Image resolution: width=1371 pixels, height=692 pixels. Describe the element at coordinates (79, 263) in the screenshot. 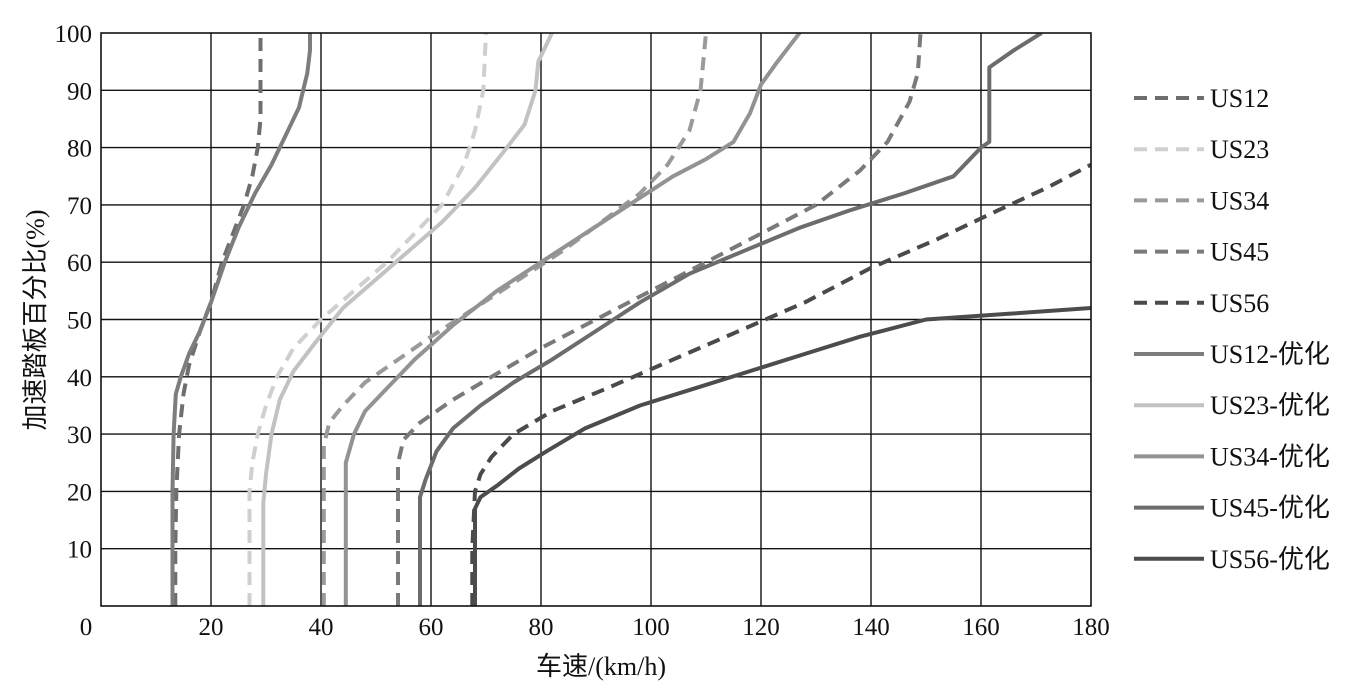

I see `y-tick-label: 60` at that location.